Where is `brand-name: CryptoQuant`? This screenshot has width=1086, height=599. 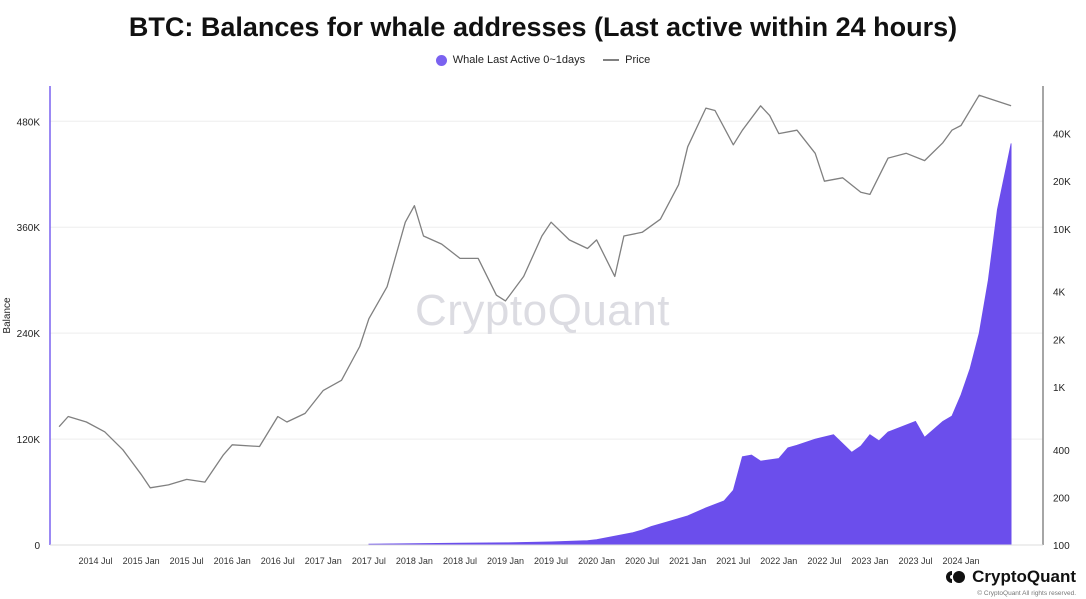 brand-name: CryptoQuant is located at coordinates (1024, 576).